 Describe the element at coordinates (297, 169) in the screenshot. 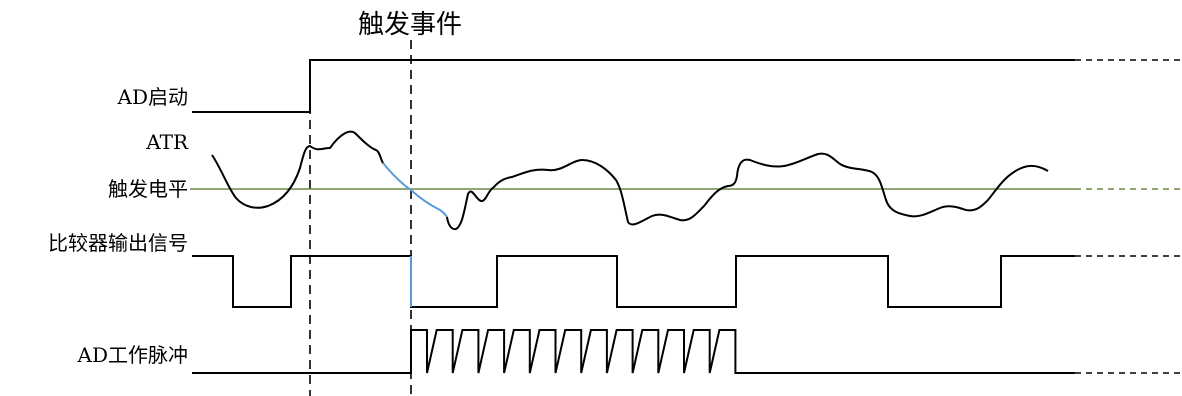

I see `atr-waveform` at that location.